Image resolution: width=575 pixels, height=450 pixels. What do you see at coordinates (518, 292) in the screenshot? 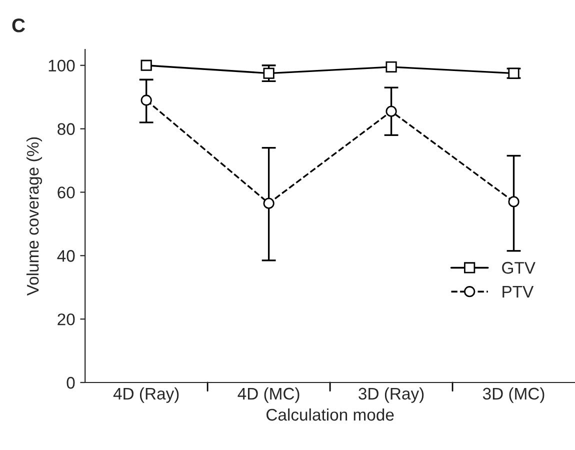
I see `legend-label: PTV` at bounding box center [518, 292].